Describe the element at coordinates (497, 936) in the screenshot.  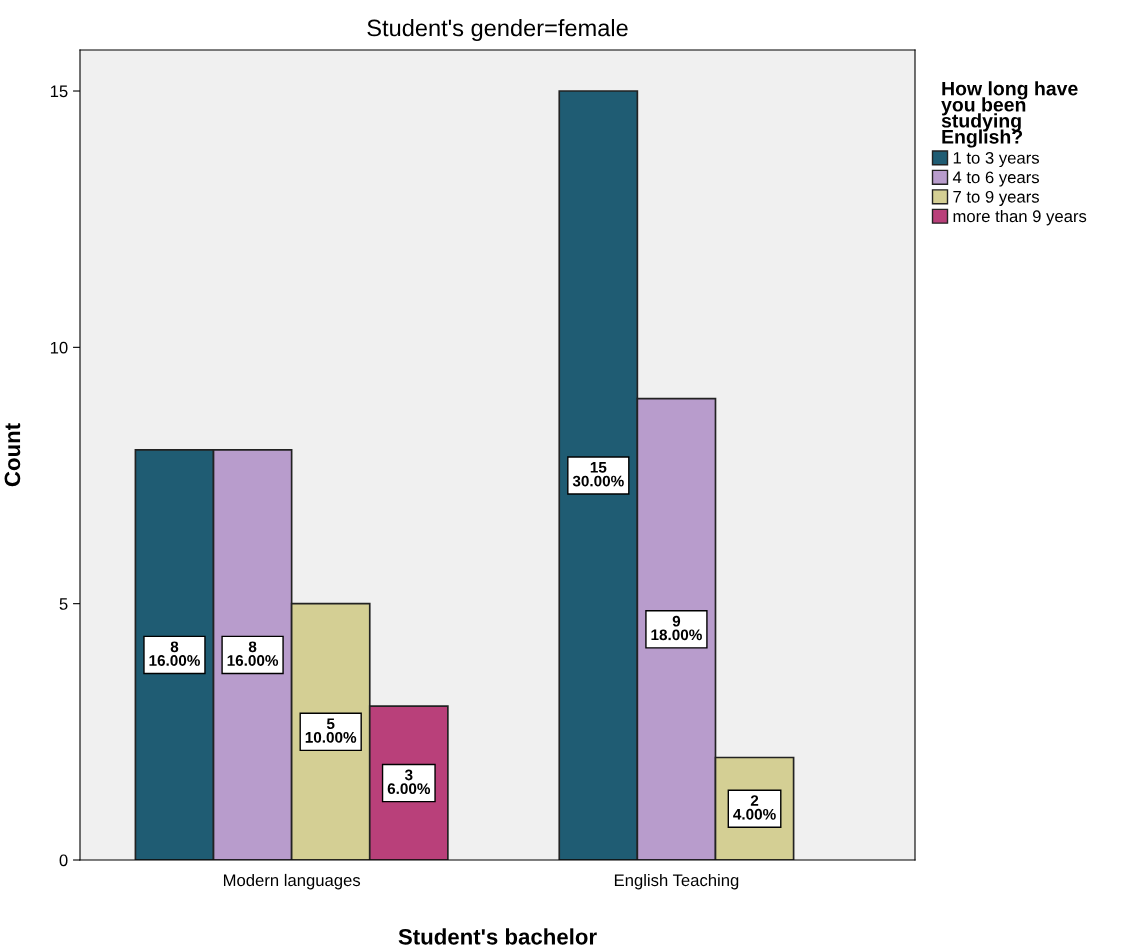
I see `x-axis-title: Student's bachelor` at that location.